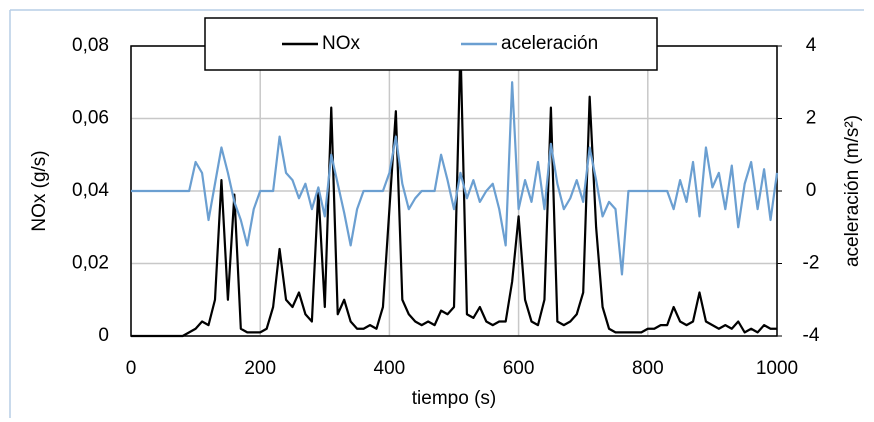 The height and width of the screenshot is (422, 874). I want to click on x-tick-label: 600, so click(519, 368).